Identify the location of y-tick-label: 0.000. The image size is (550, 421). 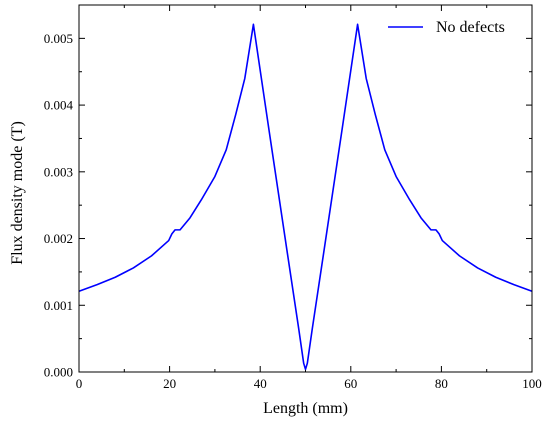
(58, 372).